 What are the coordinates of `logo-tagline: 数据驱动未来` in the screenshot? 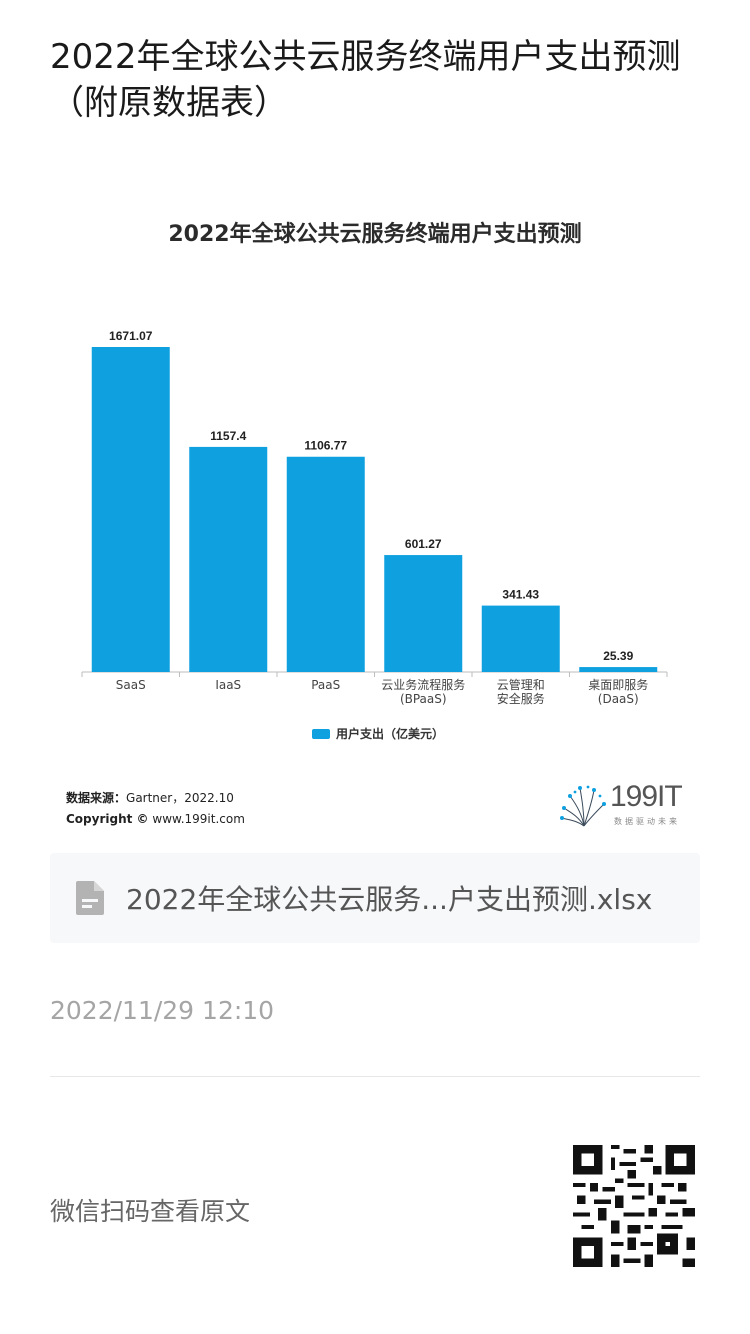 It's located at (647, 821).